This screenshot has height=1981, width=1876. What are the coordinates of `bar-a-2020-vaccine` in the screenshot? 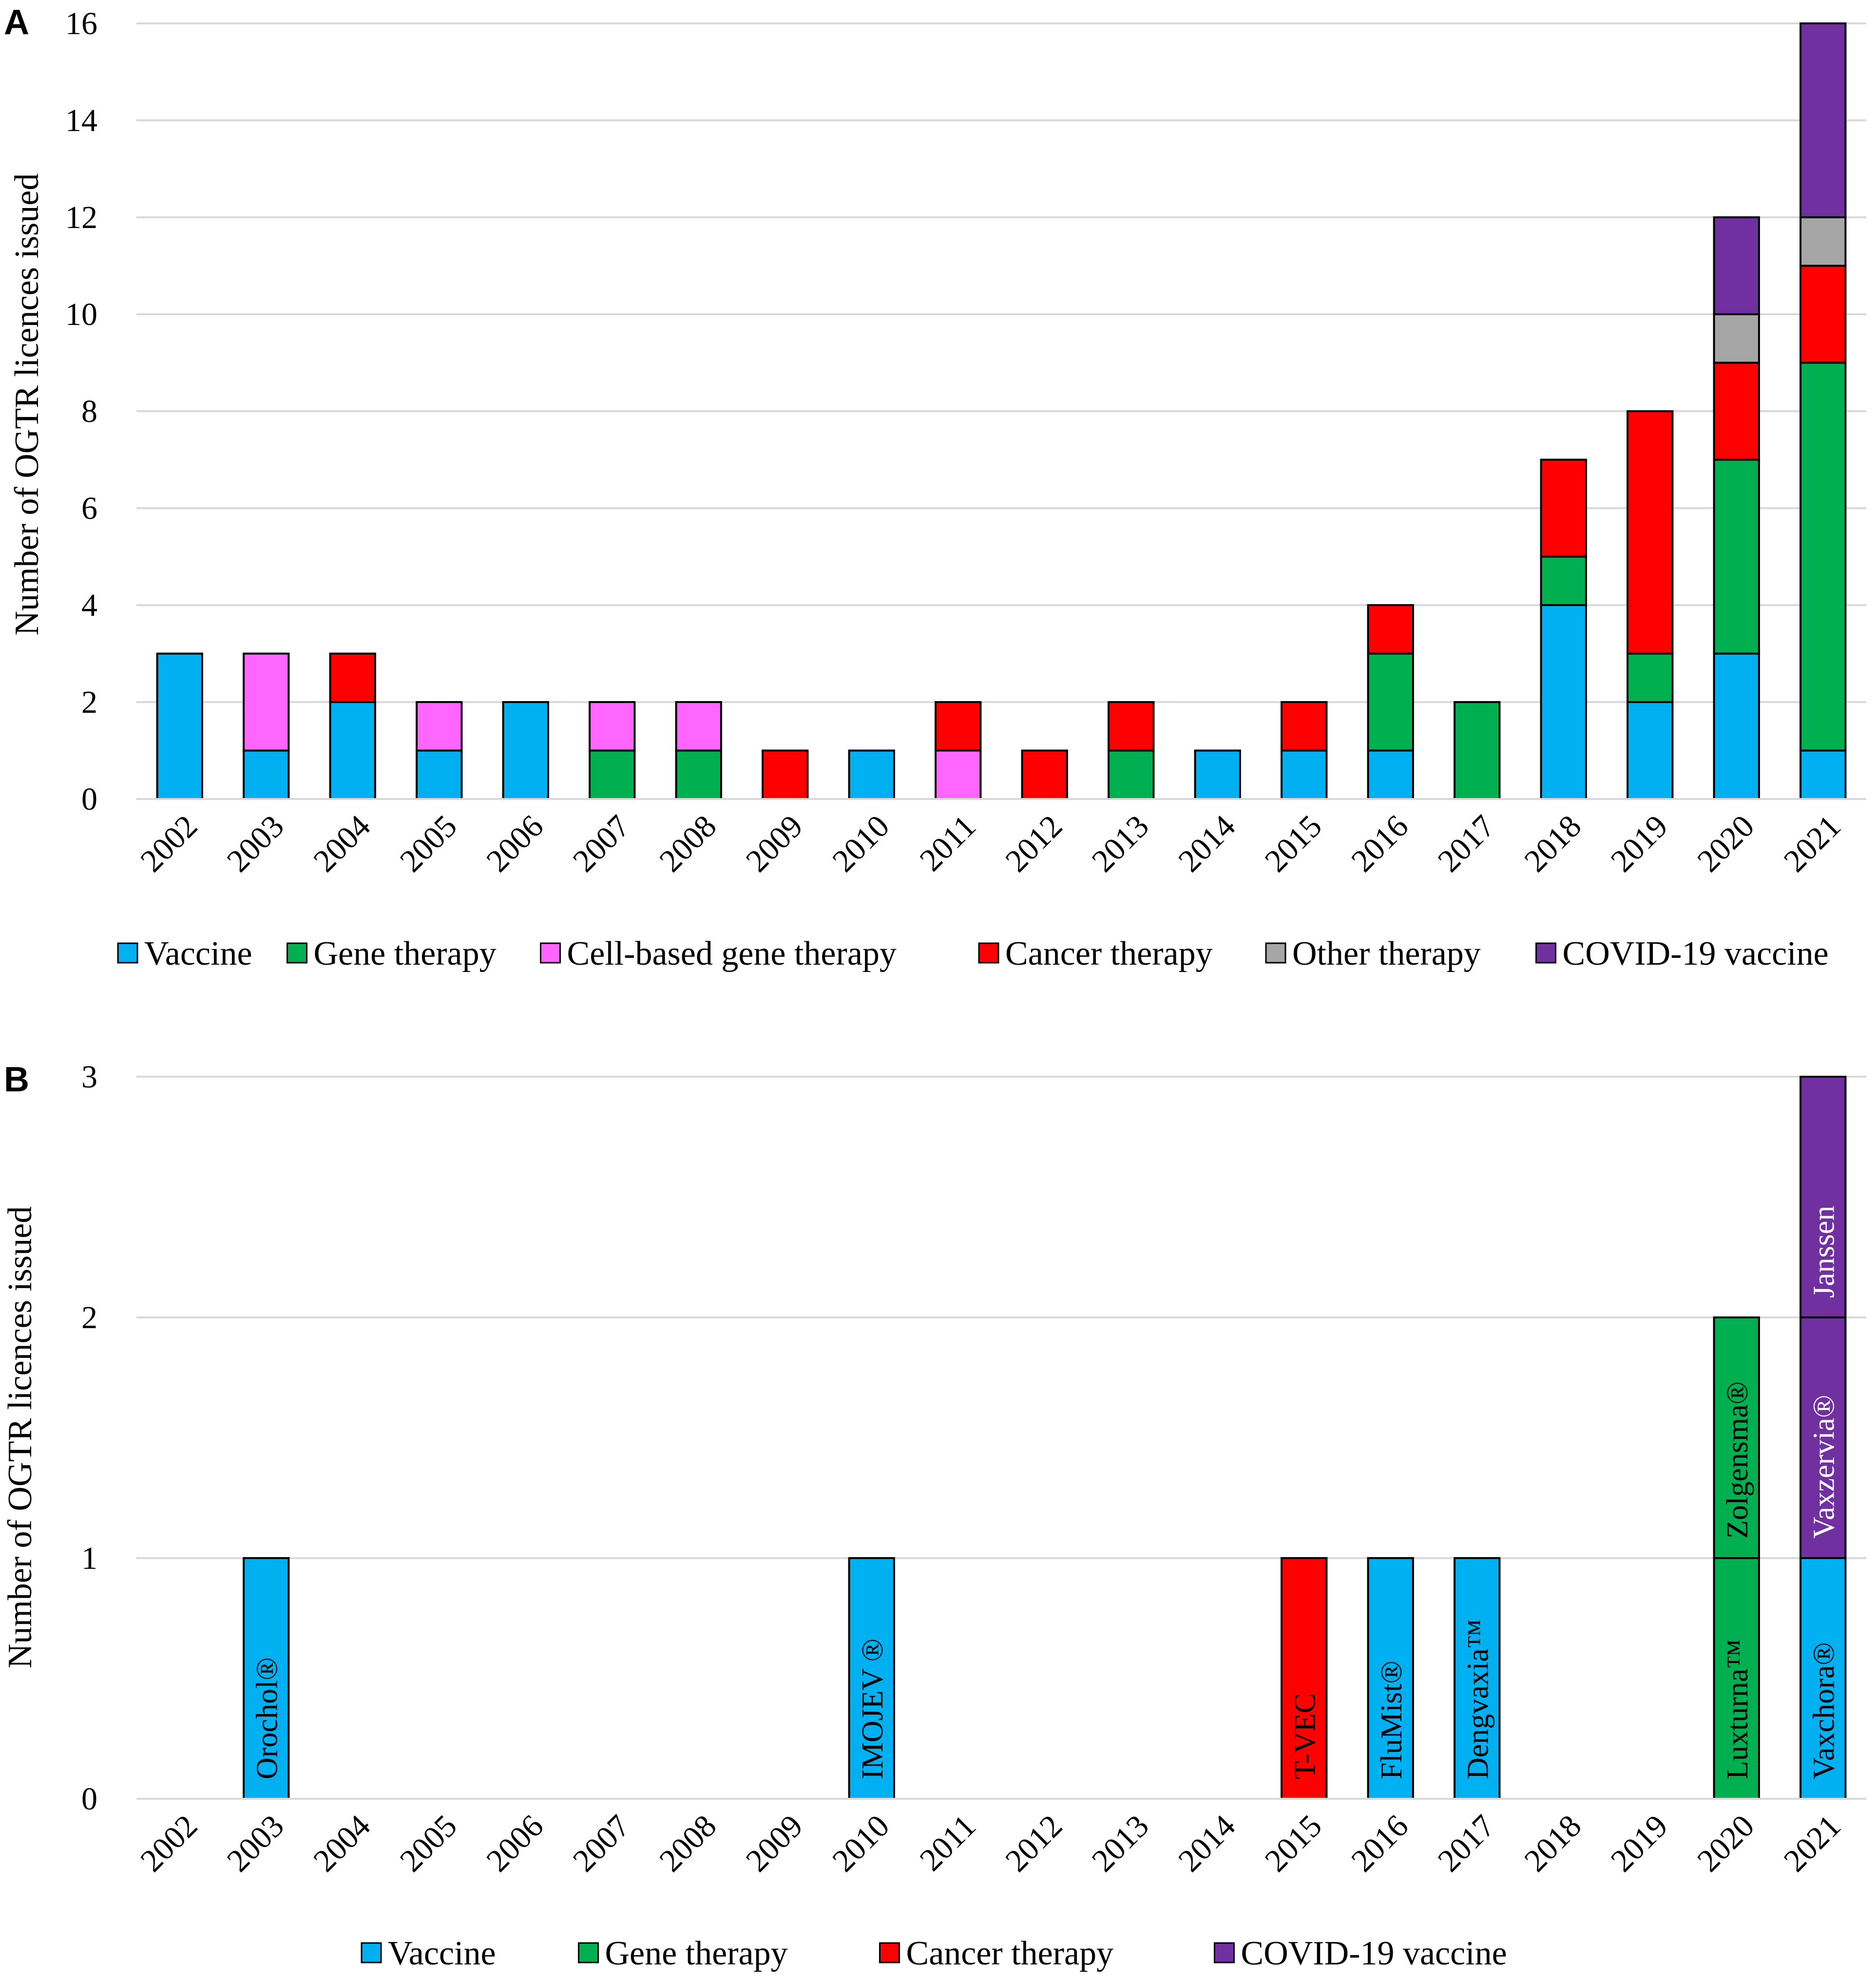 It's located at (1736, 726).